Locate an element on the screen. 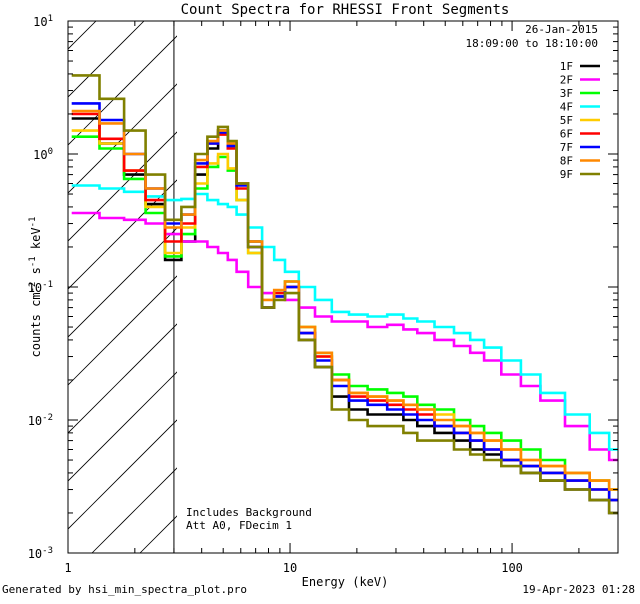 This screenshot has width=640, height=604. generated-by-text: Generated by hsi_min_spectra_plot.pro is located at coordinates (125, 589).